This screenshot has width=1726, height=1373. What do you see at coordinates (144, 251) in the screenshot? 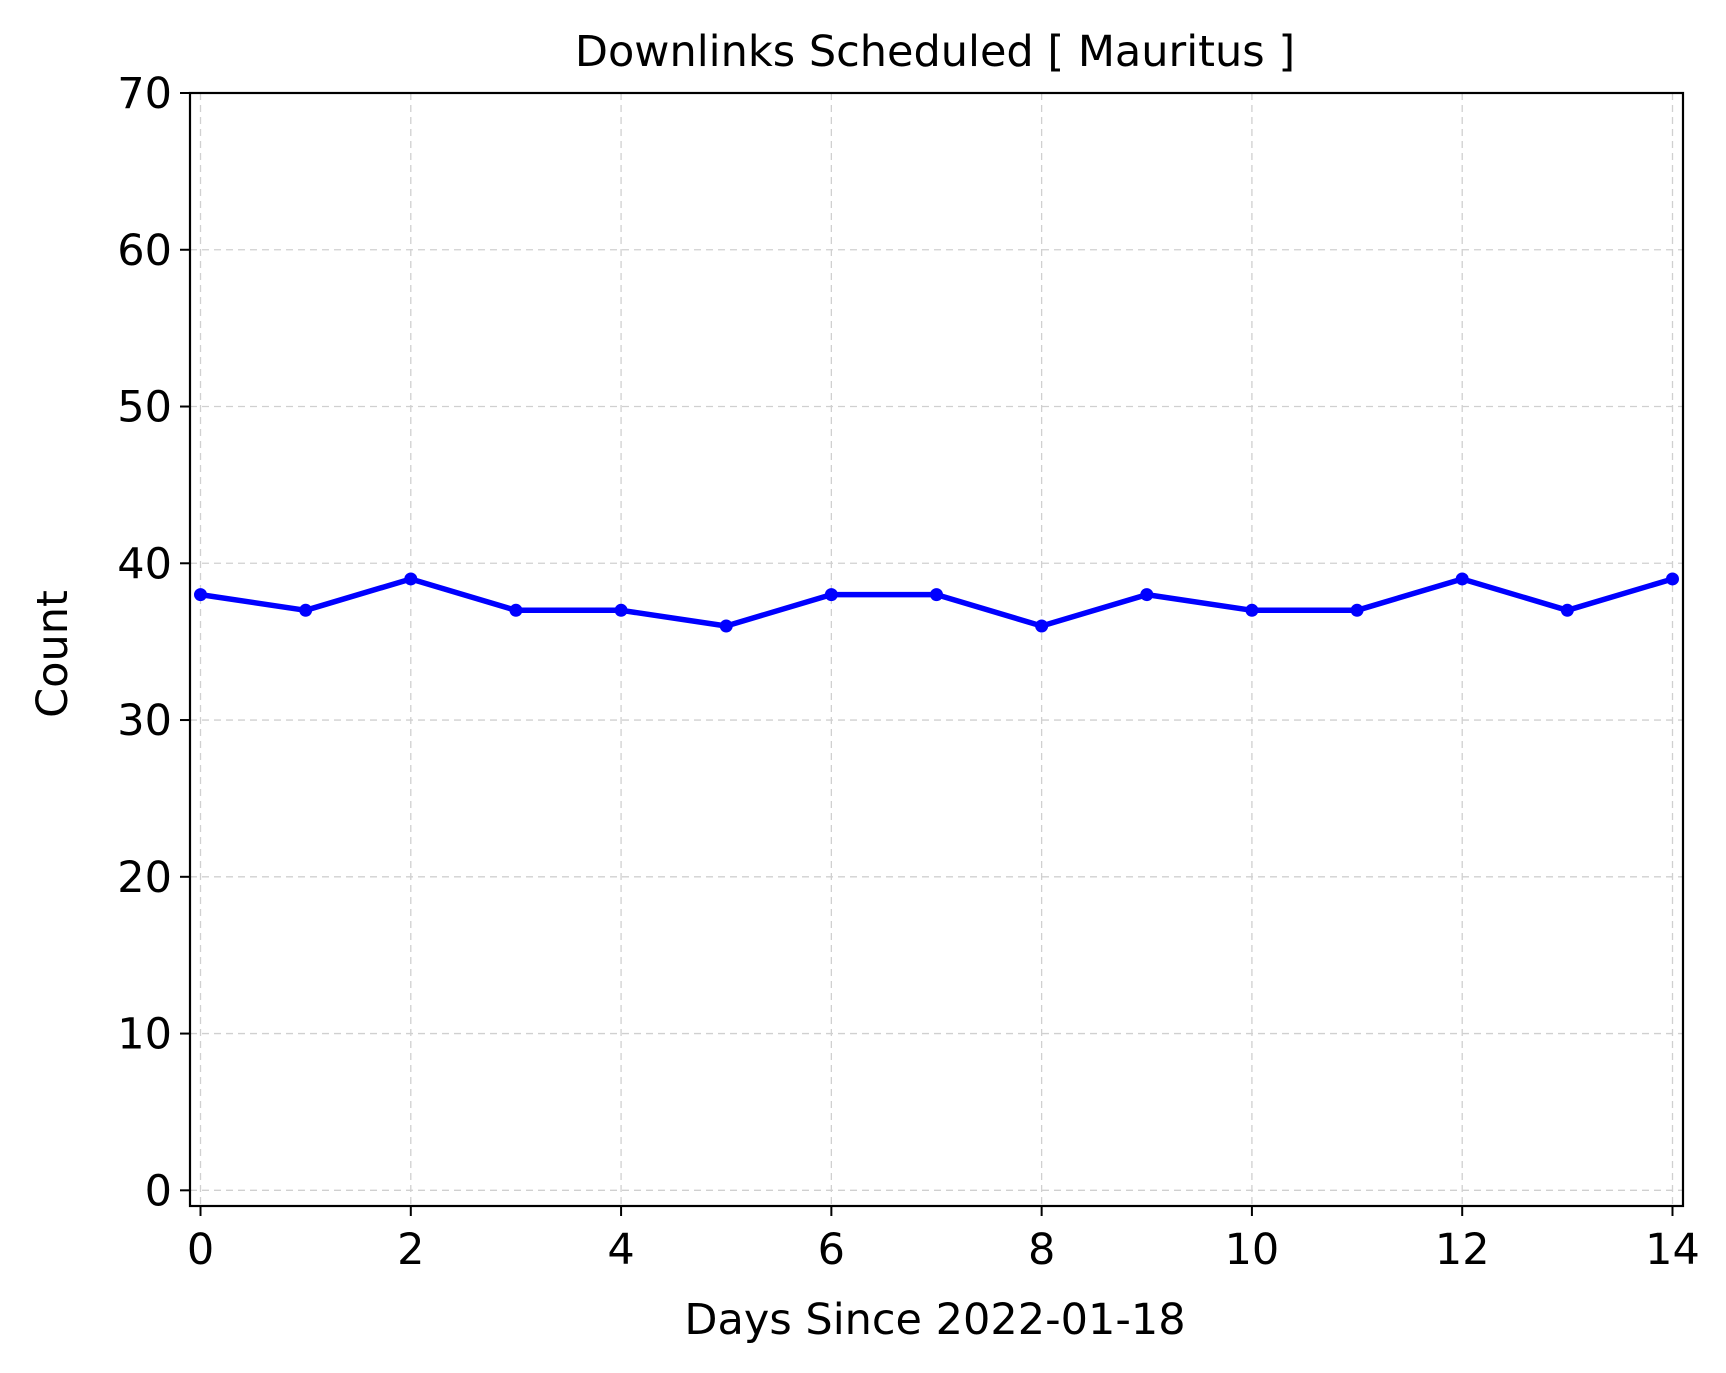
I see `y-tick-label: 60` at bounding box center [144, 251].